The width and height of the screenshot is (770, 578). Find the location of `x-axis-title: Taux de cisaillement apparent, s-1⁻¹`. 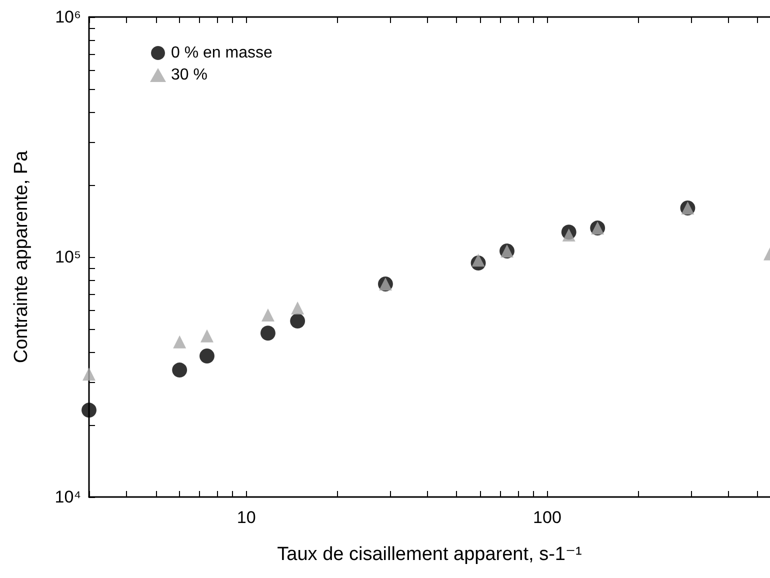

x-axis-title: Taux de cisaillement apparent, s-1⁻¹ is located at coordinates (429, 554).